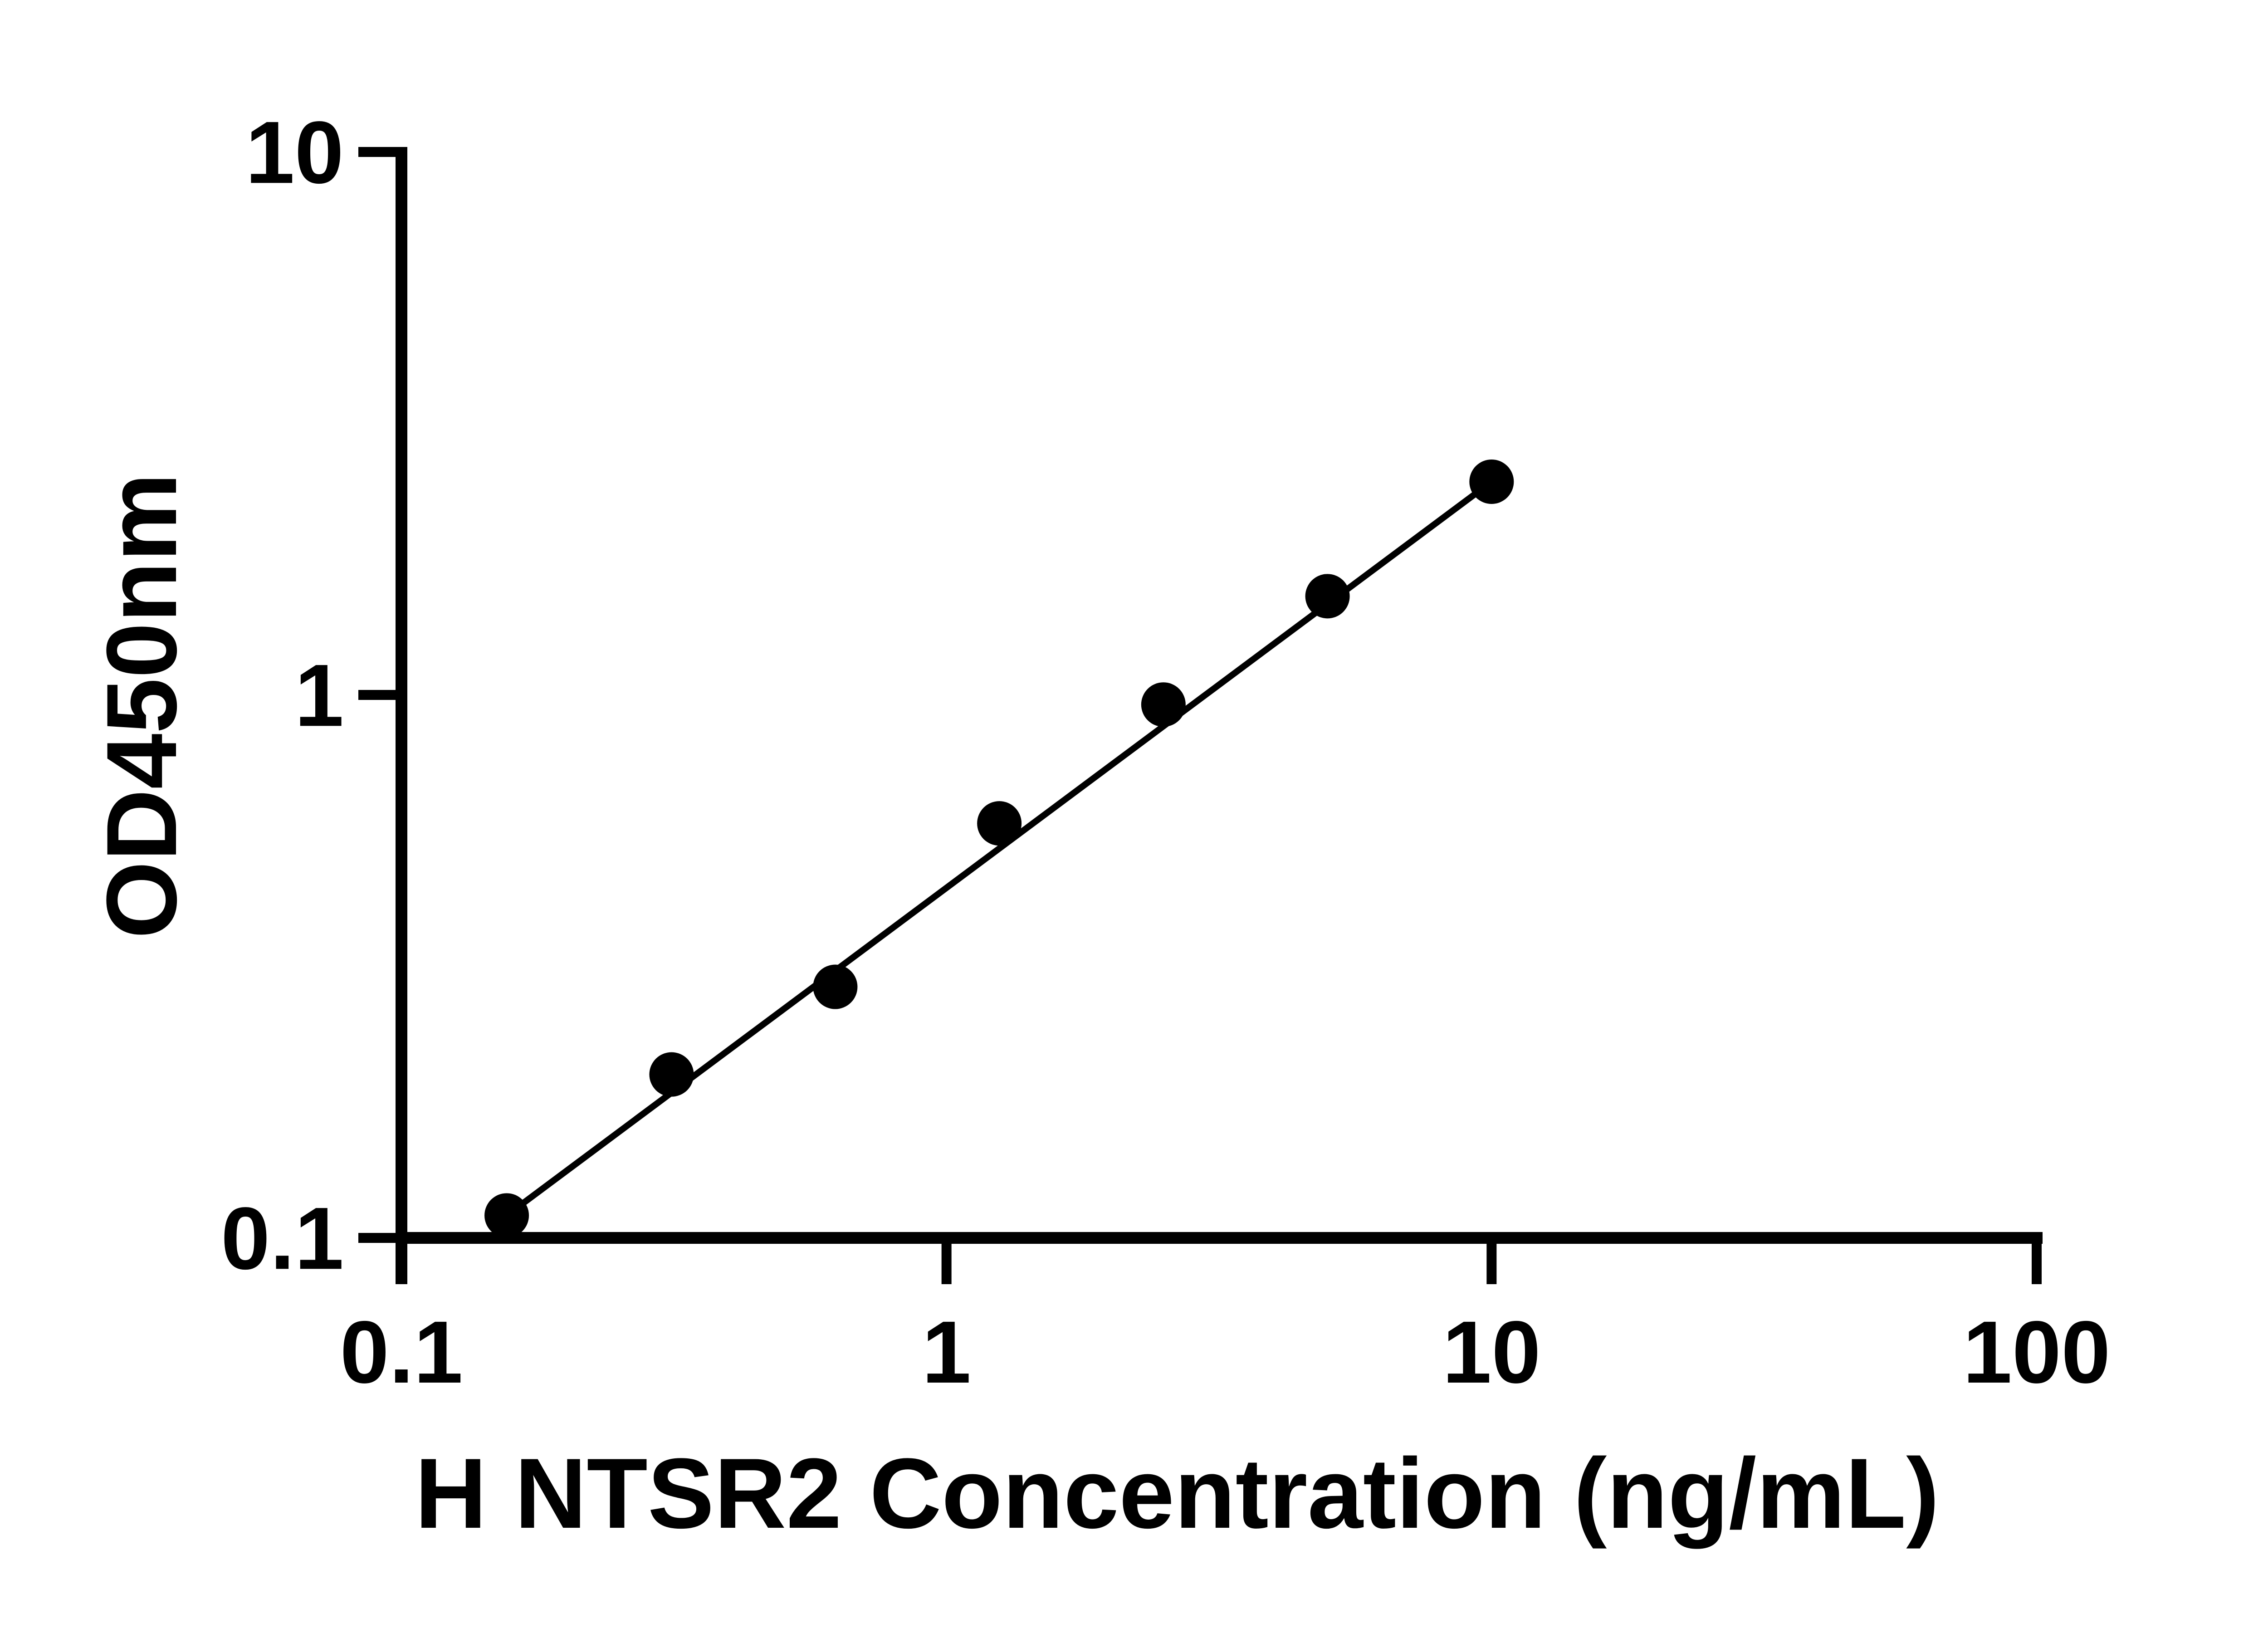 This screenshot has height=1633, width=2268. What do you see at coordinates (1491, 1352) in the screenshot?
I see `x-tick-label: 10` at bounding box center [1491, 1352].